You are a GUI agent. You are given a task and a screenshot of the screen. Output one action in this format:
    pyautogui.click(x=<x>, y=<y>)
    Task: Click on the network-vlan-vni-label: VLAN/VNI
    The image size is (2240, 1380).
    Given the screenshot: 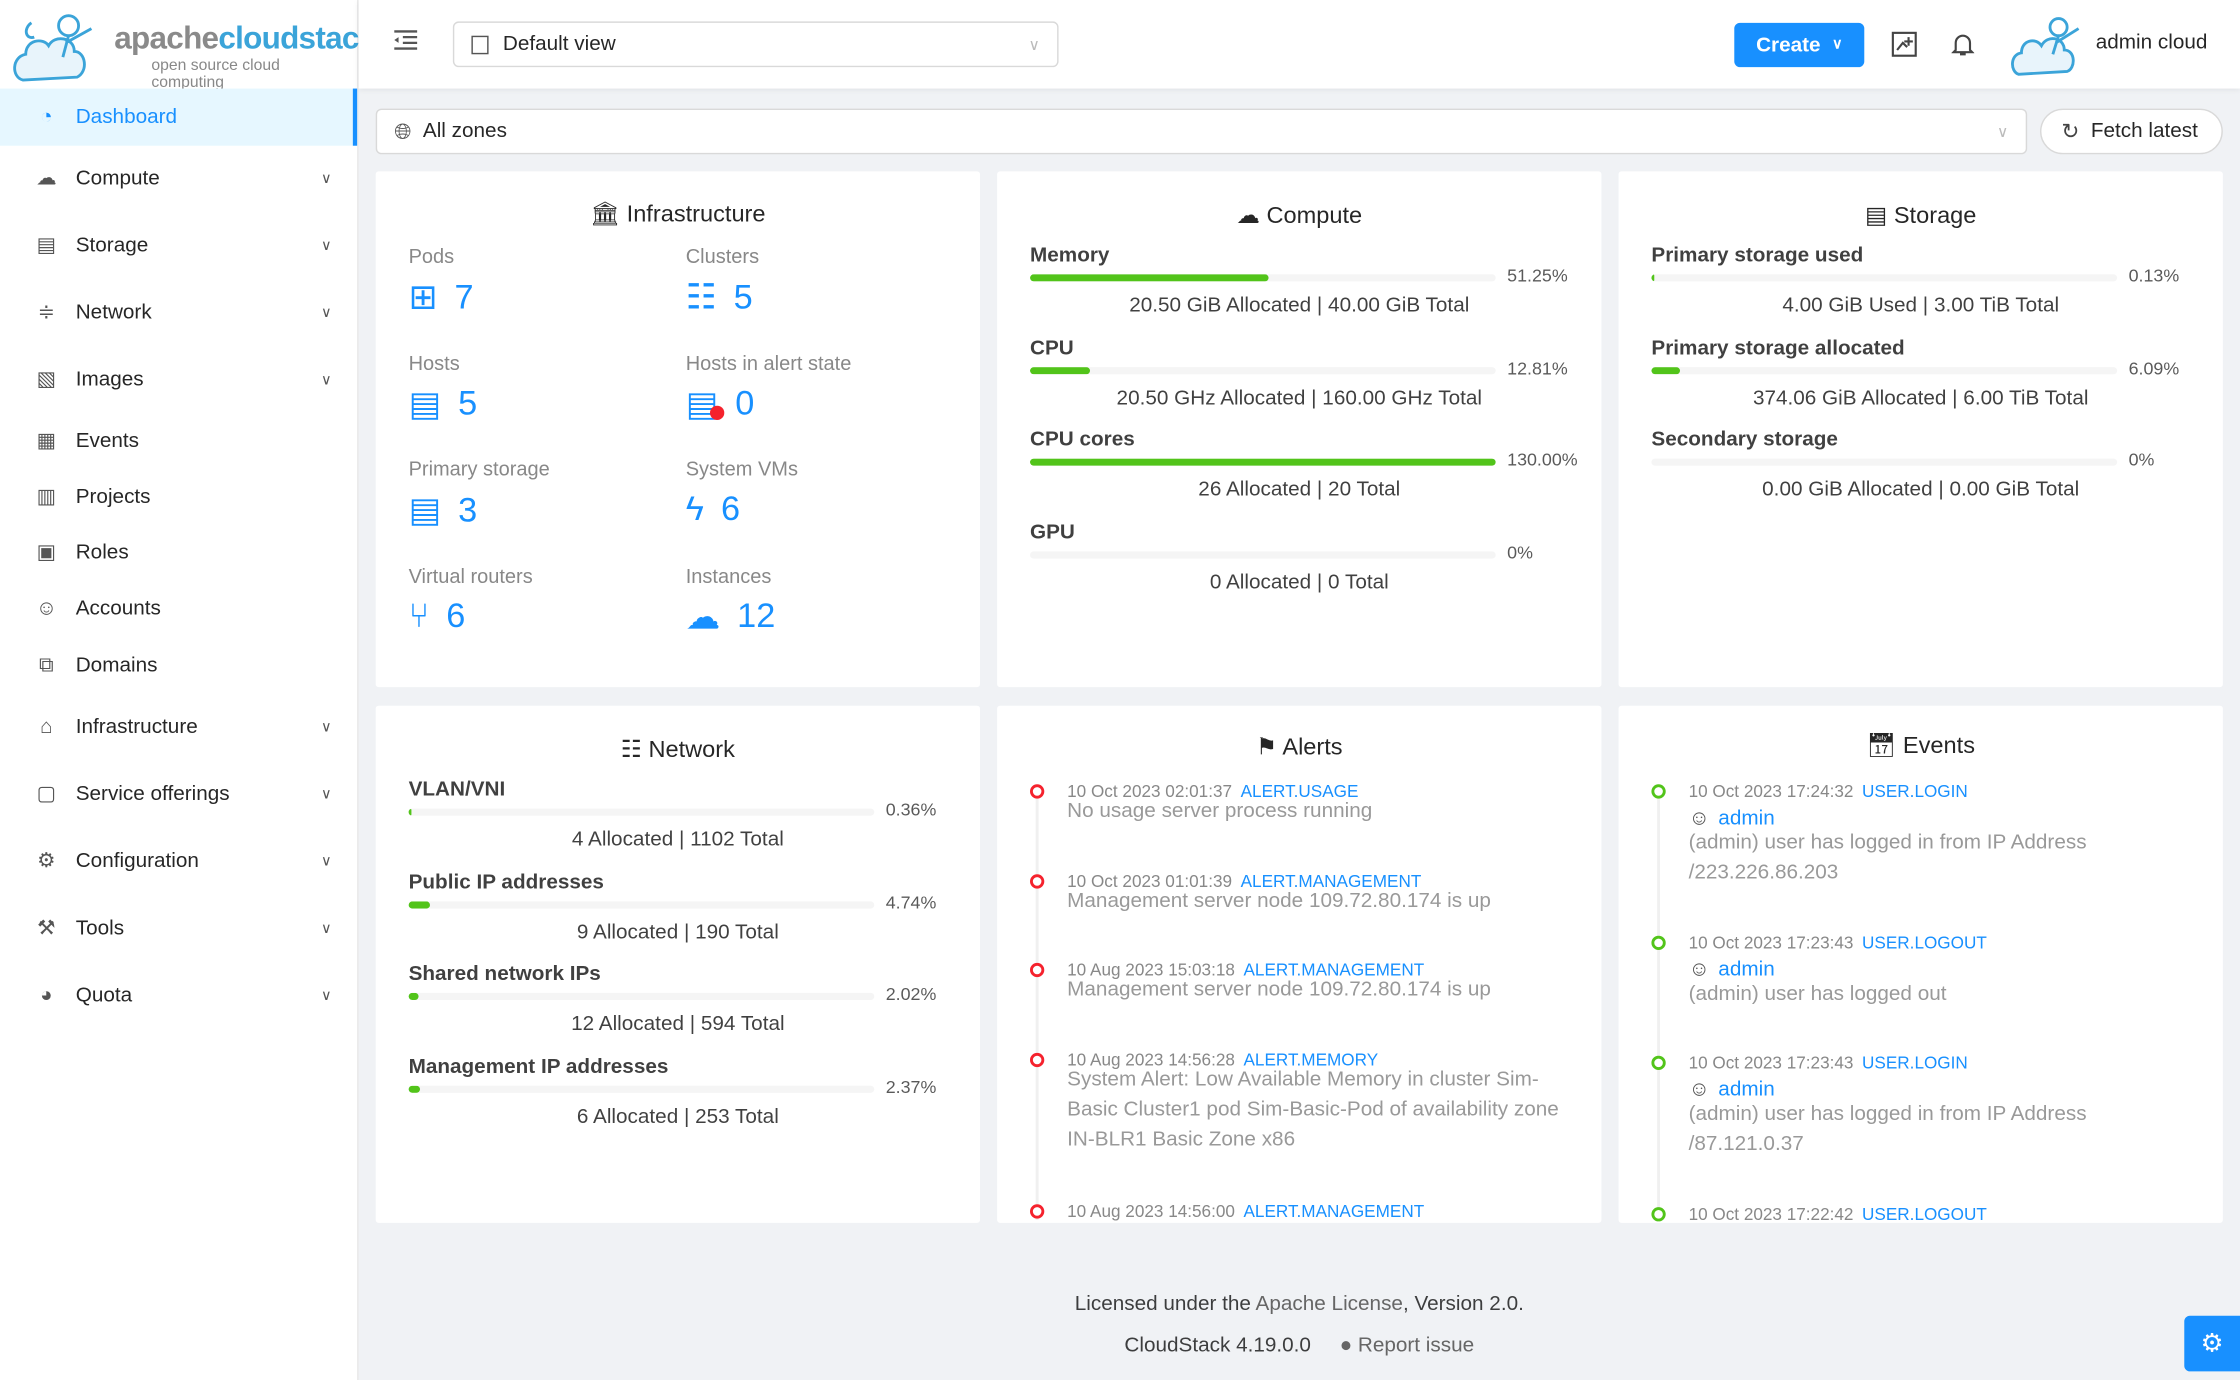 What is the action you would take?
    pyautogui.click(x=457, y=790)
    